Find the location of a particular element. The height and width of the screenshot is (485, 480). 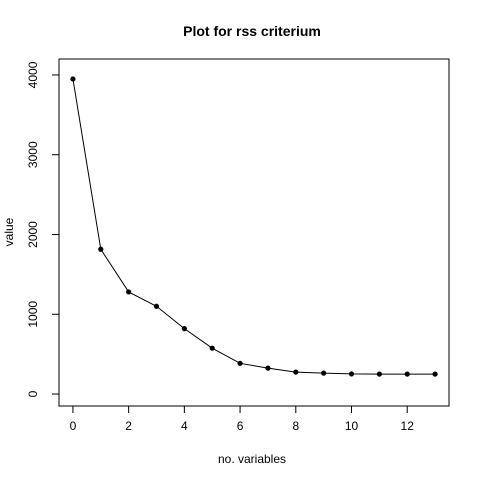

x-tick-label: 12 is located at coordinates (408, 426).